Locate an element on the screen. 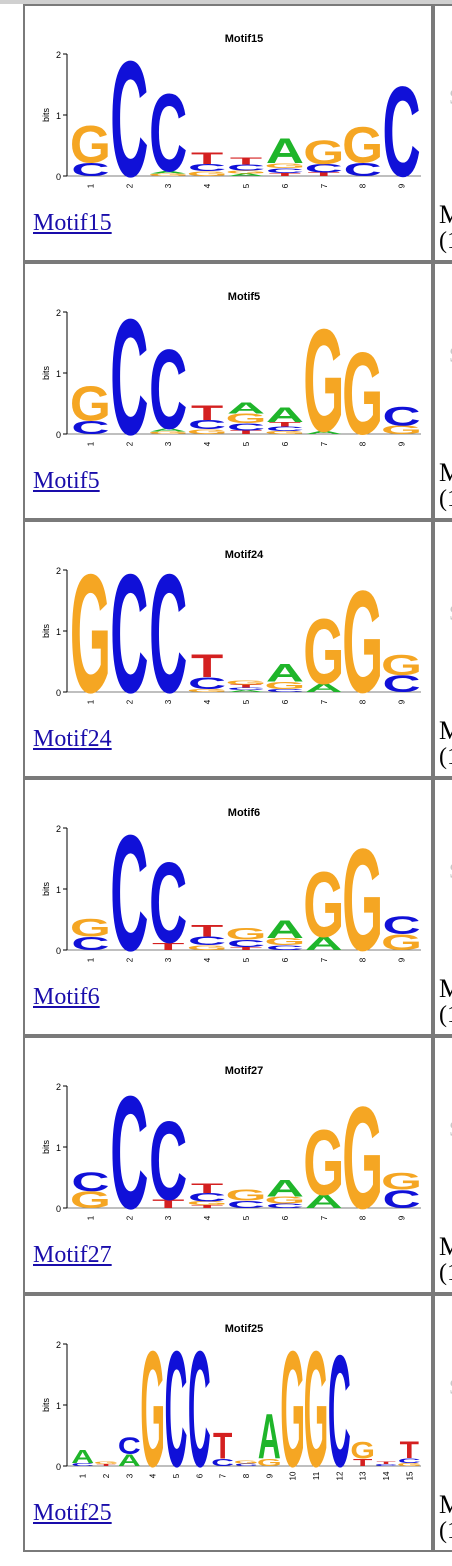 The image size is (452, 1566). position-label: 5 is located at coordinates (246, 959).